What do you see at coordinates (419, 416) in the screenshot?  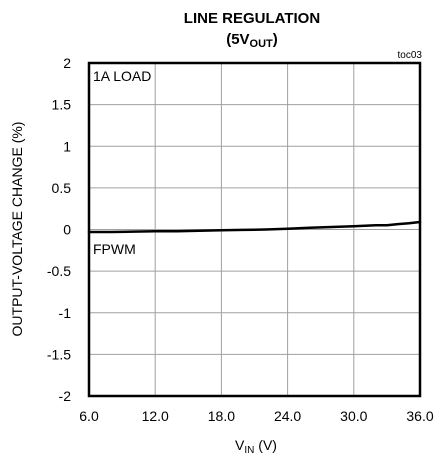 I see `x-tick-label: 36.0` at bounding box center [419, 416].